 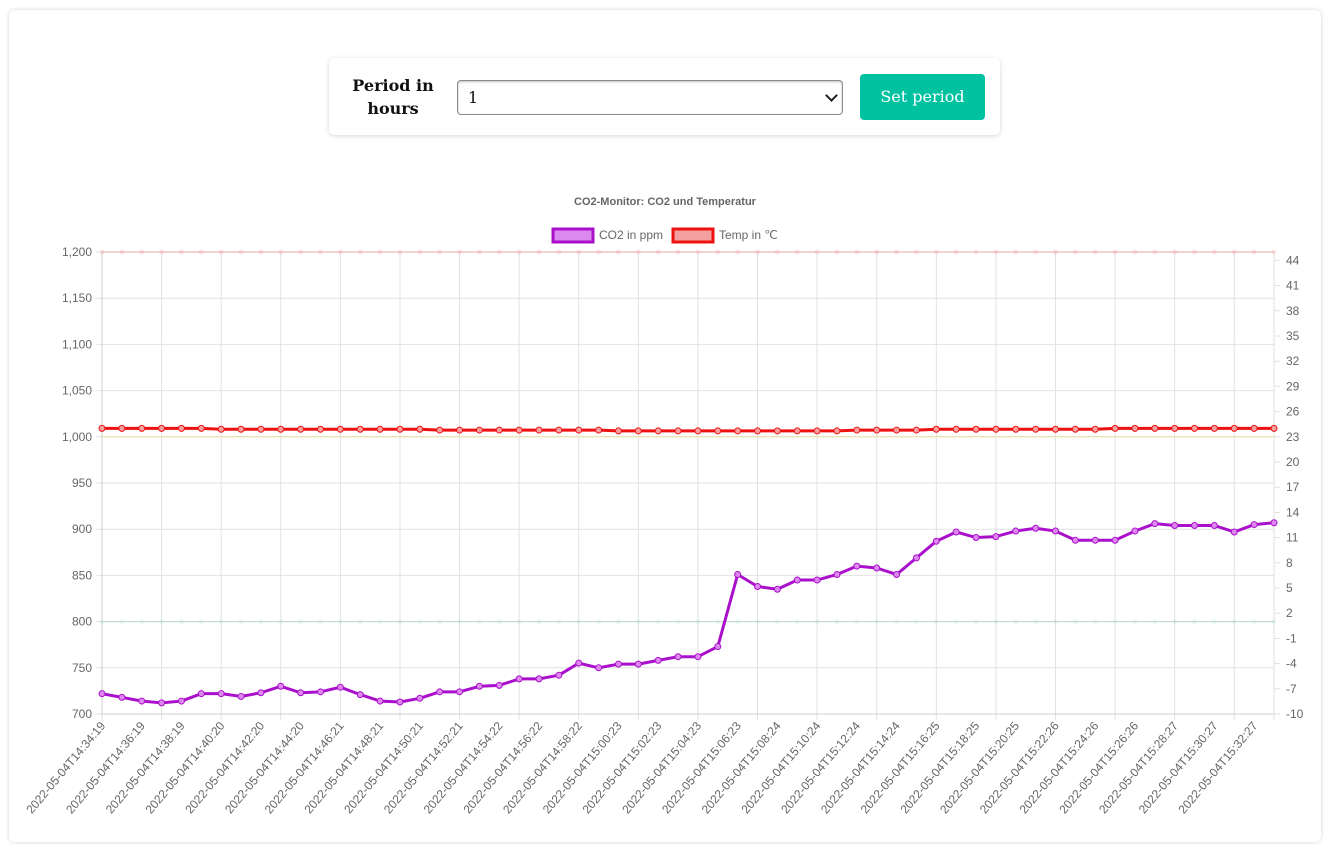 I want to click on y-left-tick-label: 850, so click(x=82, y=575).